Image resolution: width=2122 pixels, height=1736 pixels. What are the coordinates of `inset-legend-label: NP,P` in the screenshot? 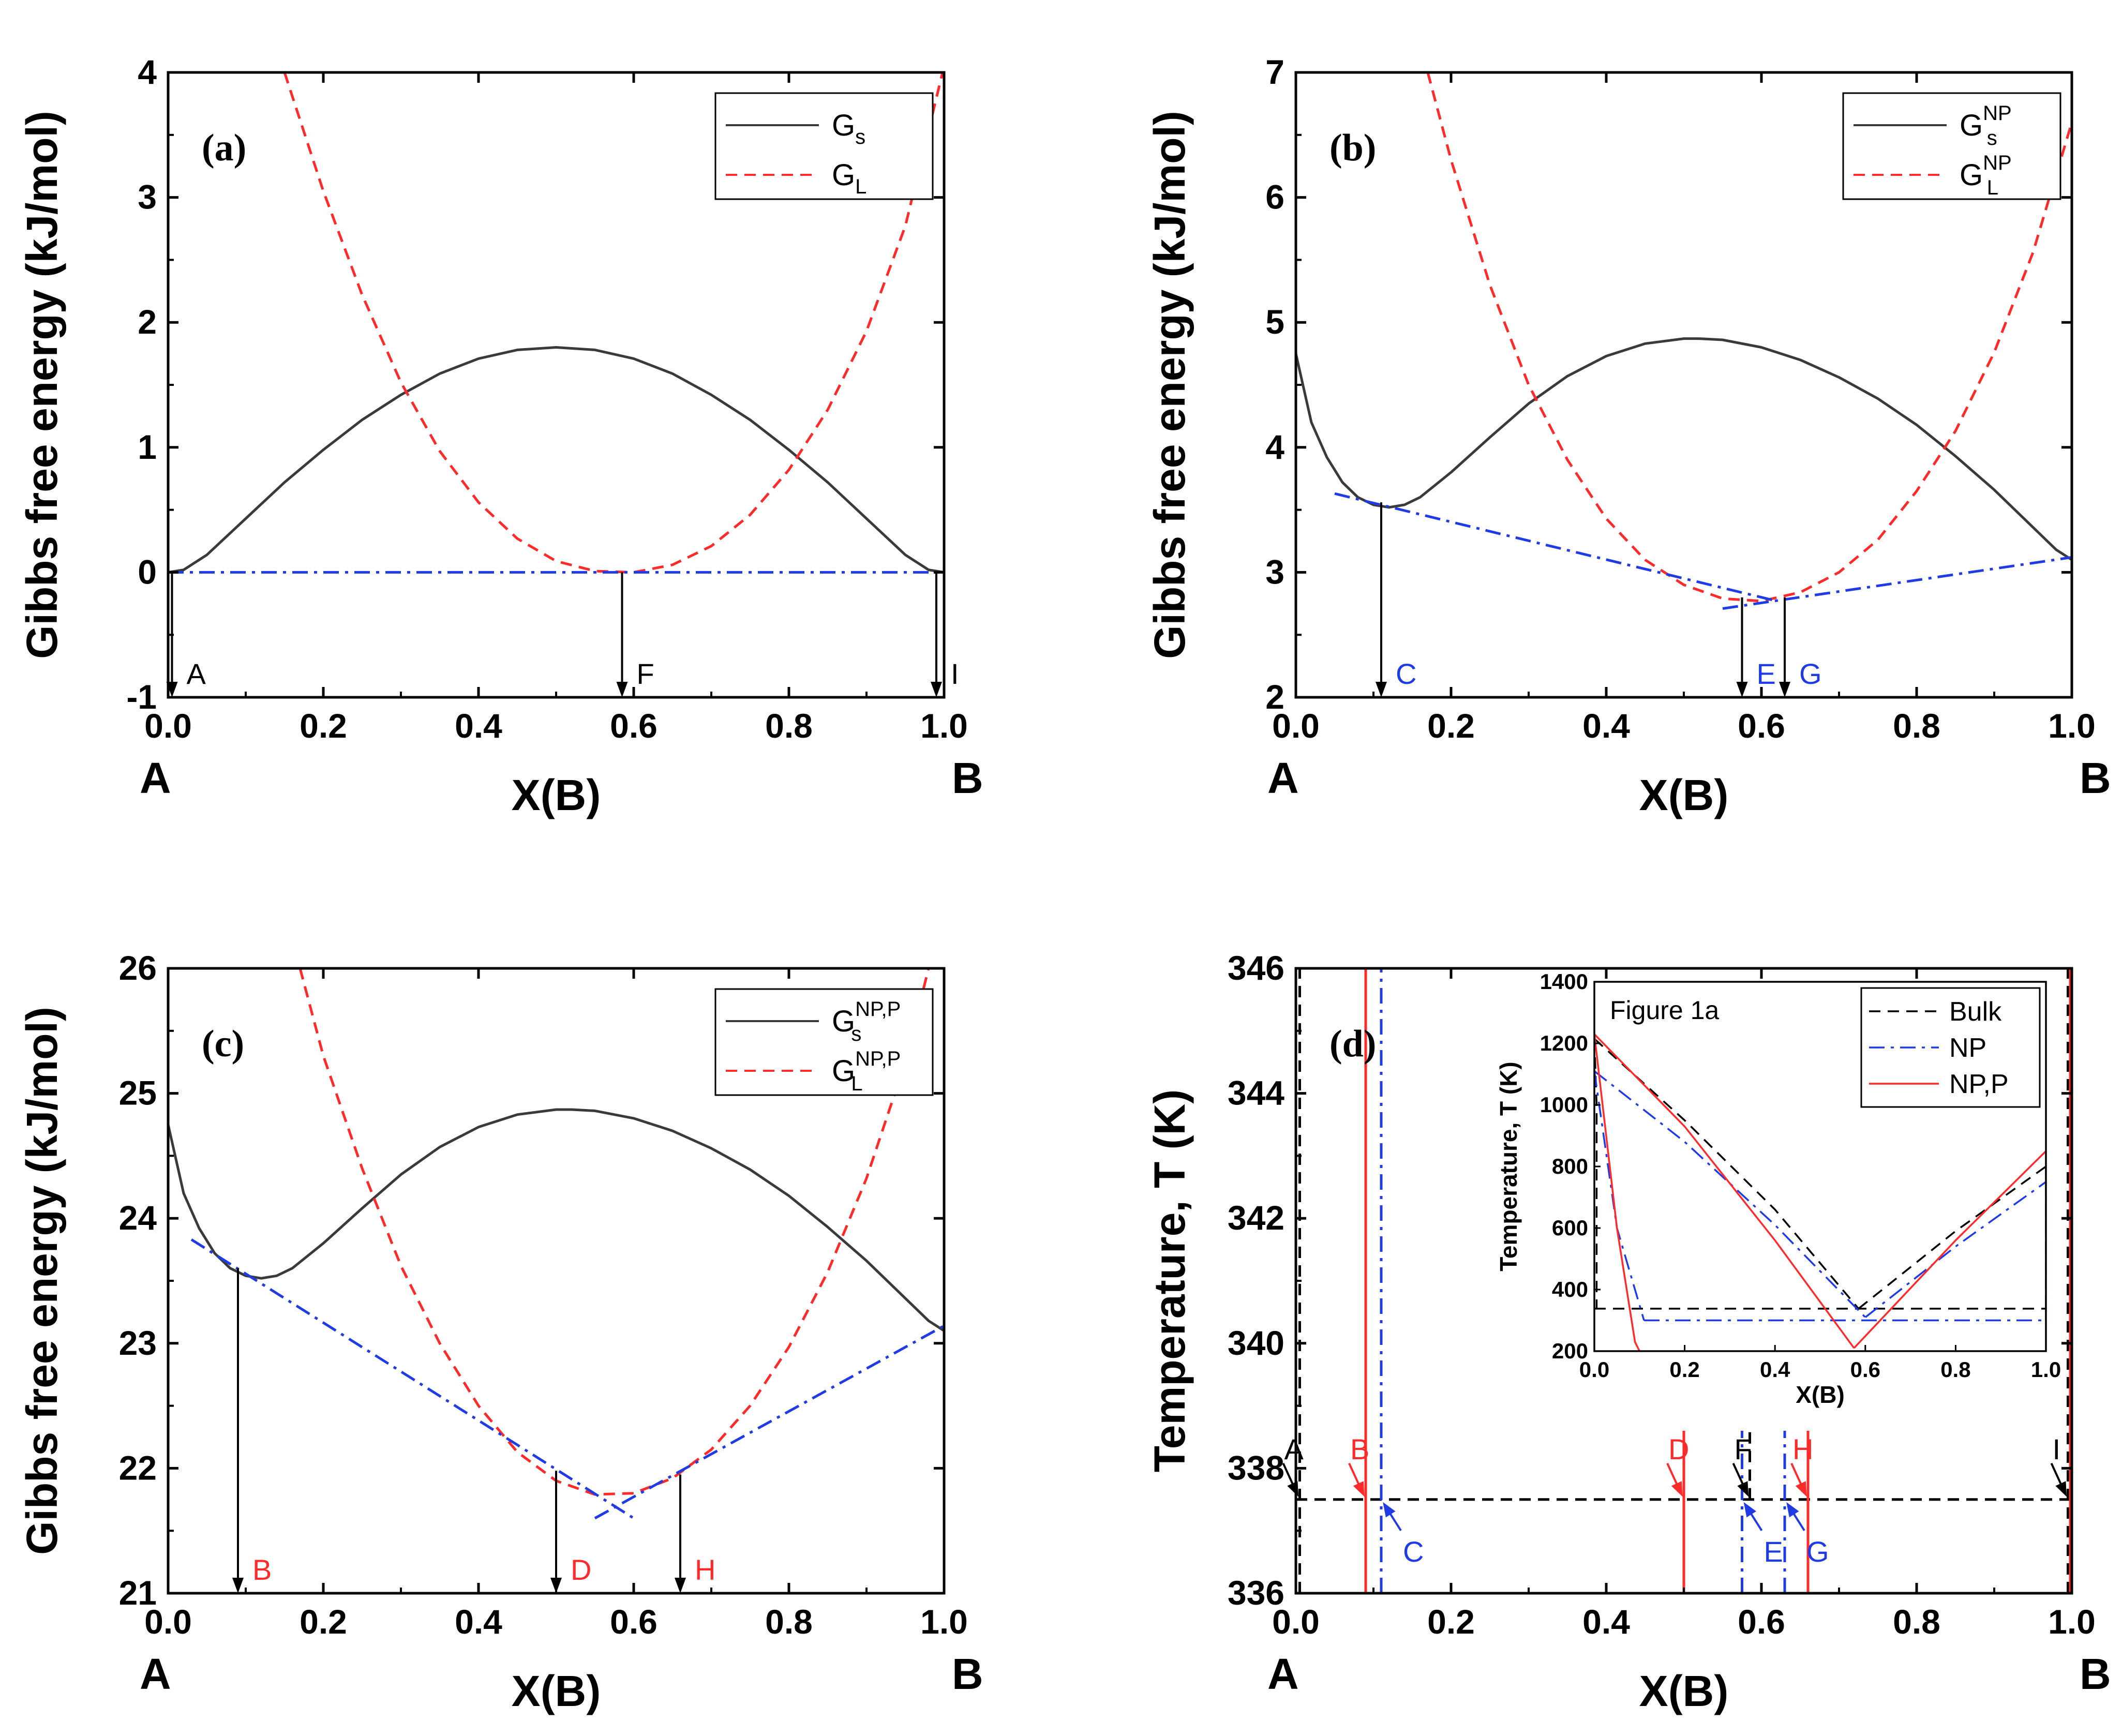 It's located at (1979, 1084).